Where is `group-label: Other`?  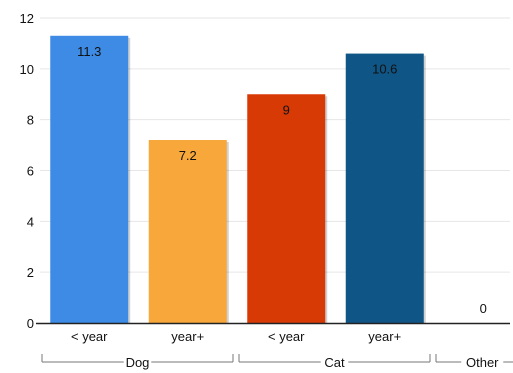
group-label: Other is located at coordinates (482, 362).